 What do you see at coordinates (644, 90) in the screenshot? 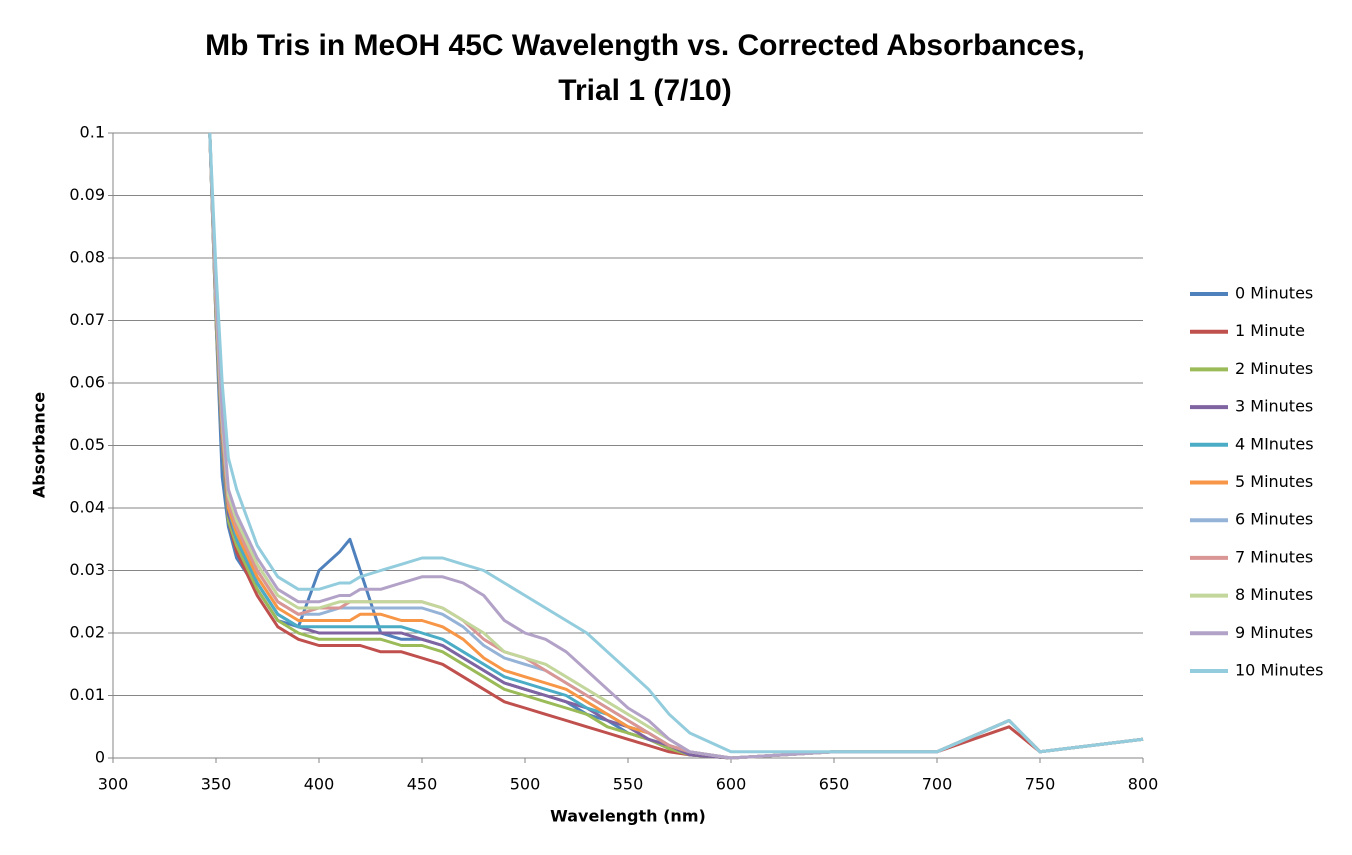
I see `chart-title: Trial 1 (7/10)` at bounding box center [644, 90].